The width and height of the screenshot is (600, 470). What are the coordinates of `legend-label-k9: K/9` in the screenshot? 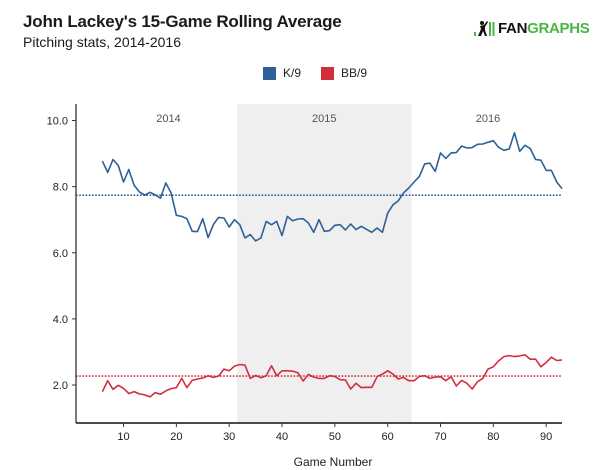 It's located at (291, 73).